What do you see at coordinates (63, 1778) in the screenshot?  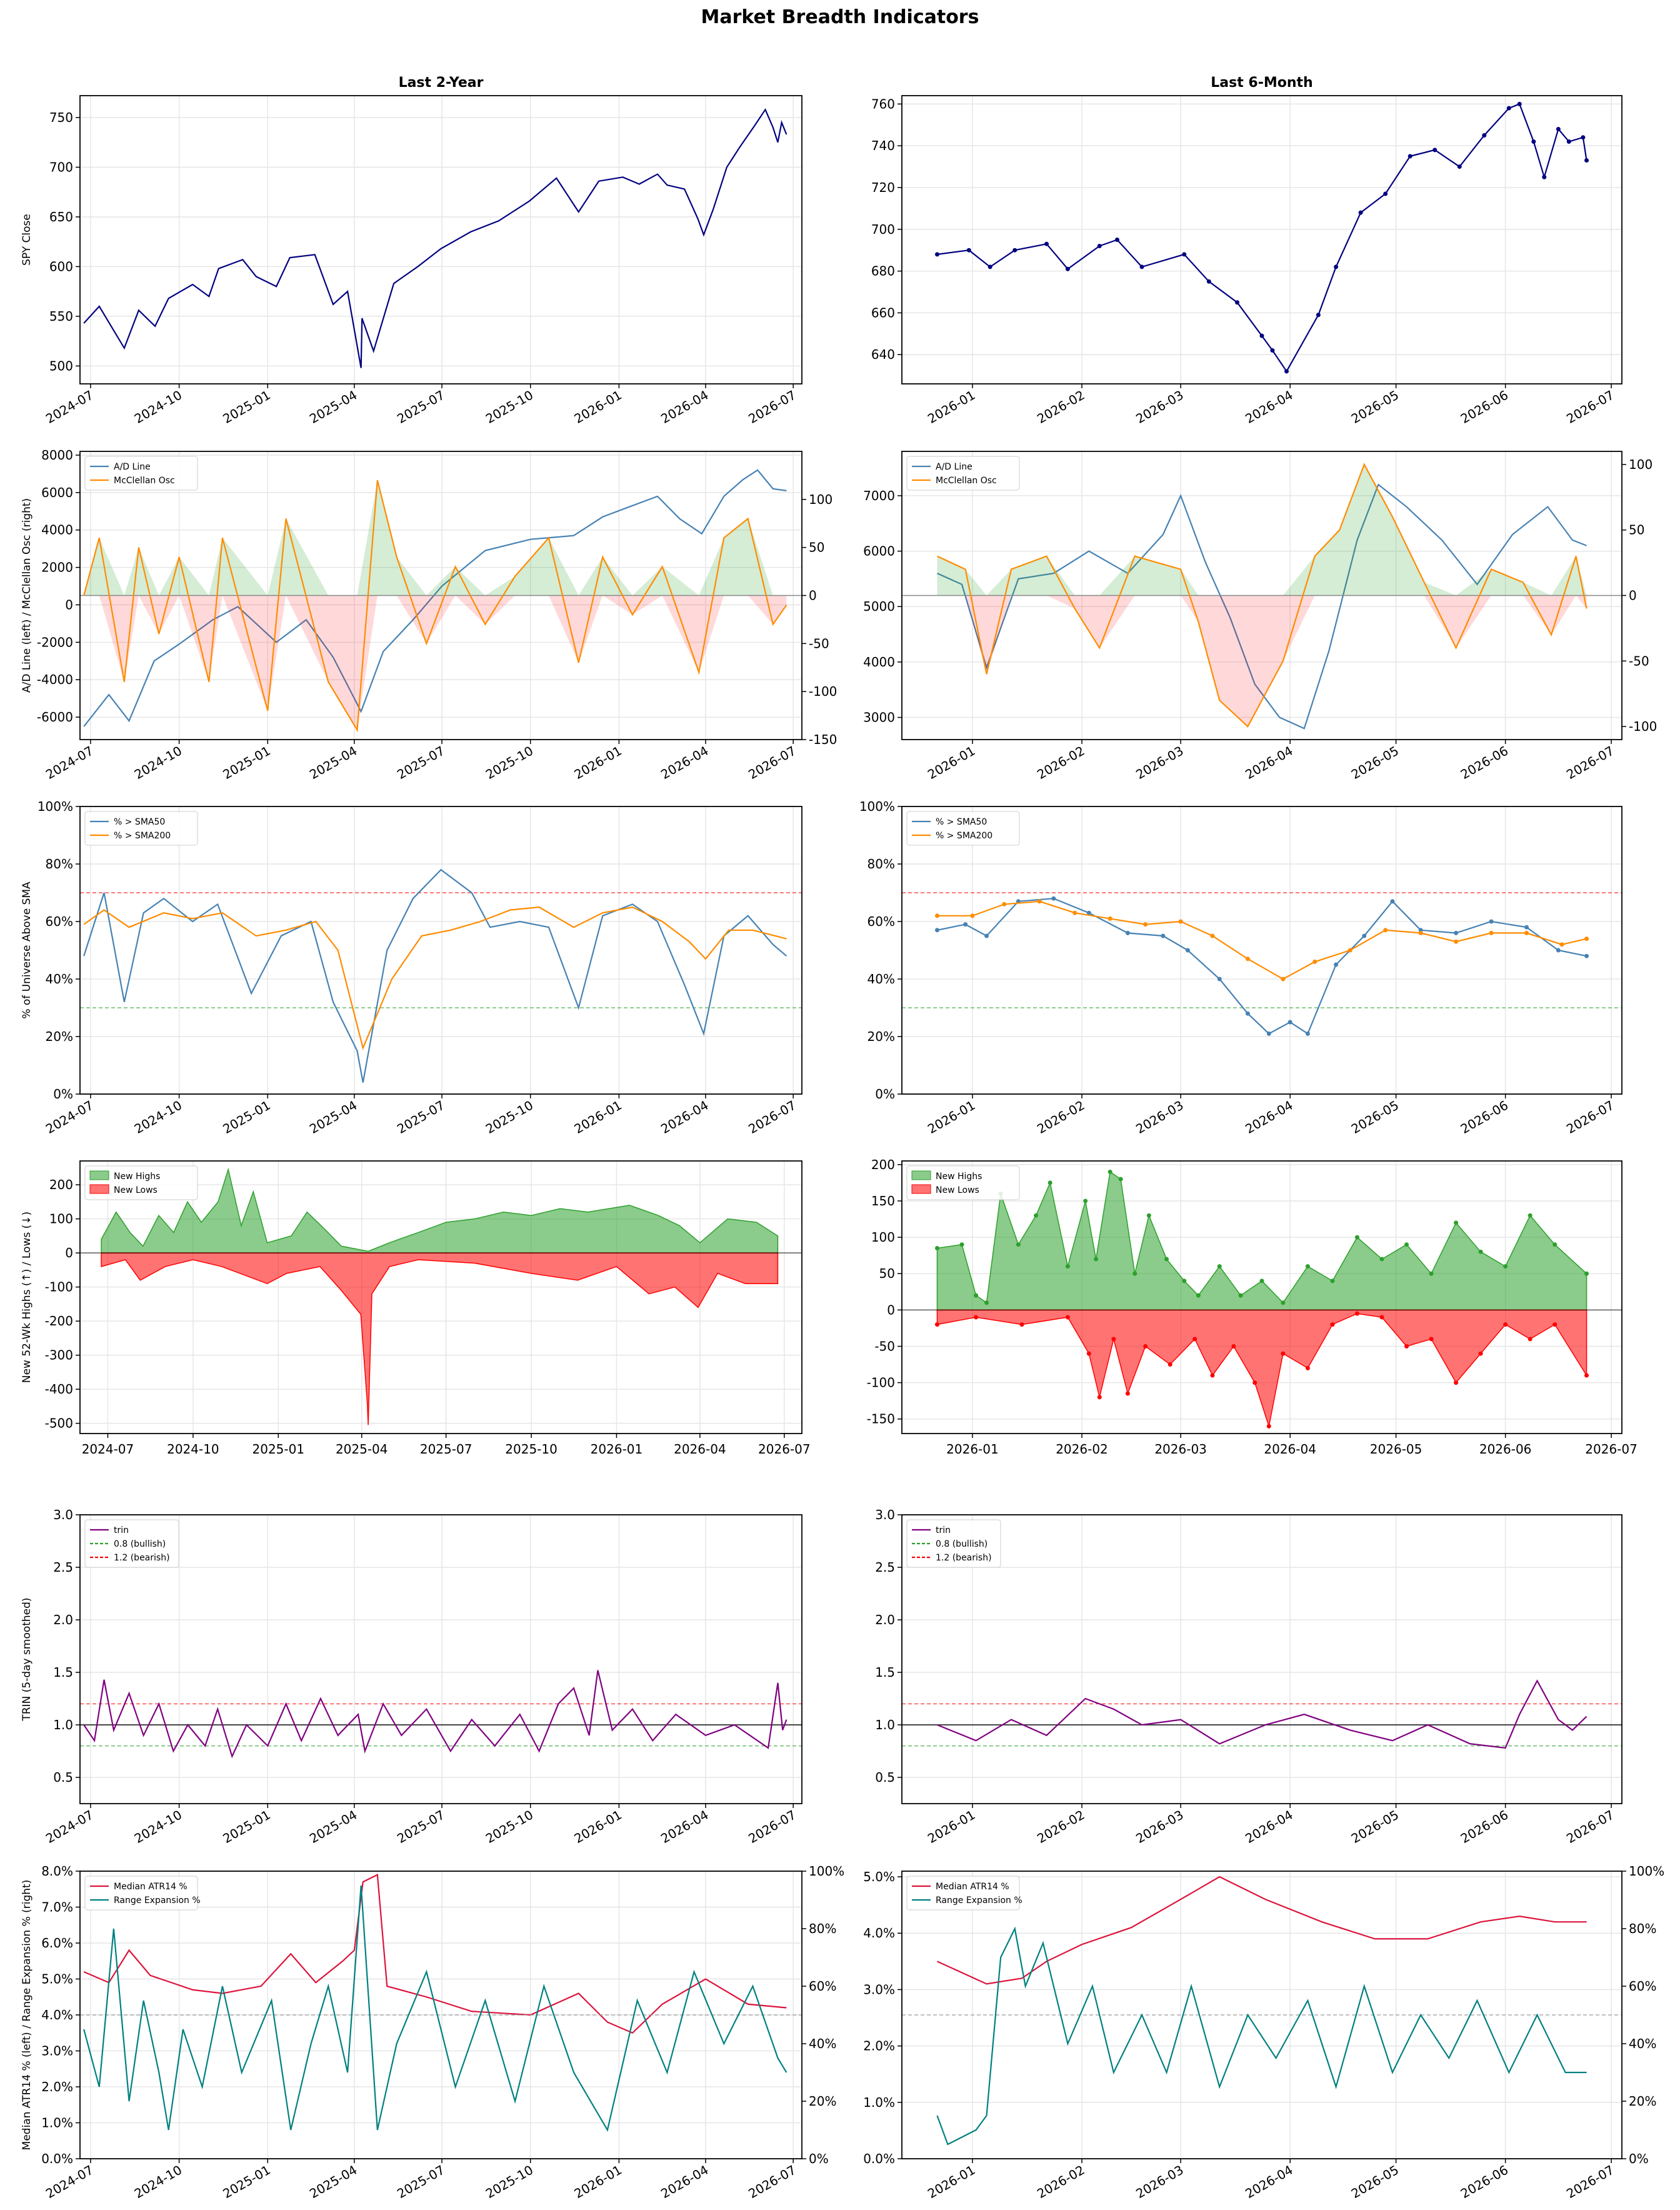 I see `y-tick-label: 0.5` at bounding box center [63, 1778].